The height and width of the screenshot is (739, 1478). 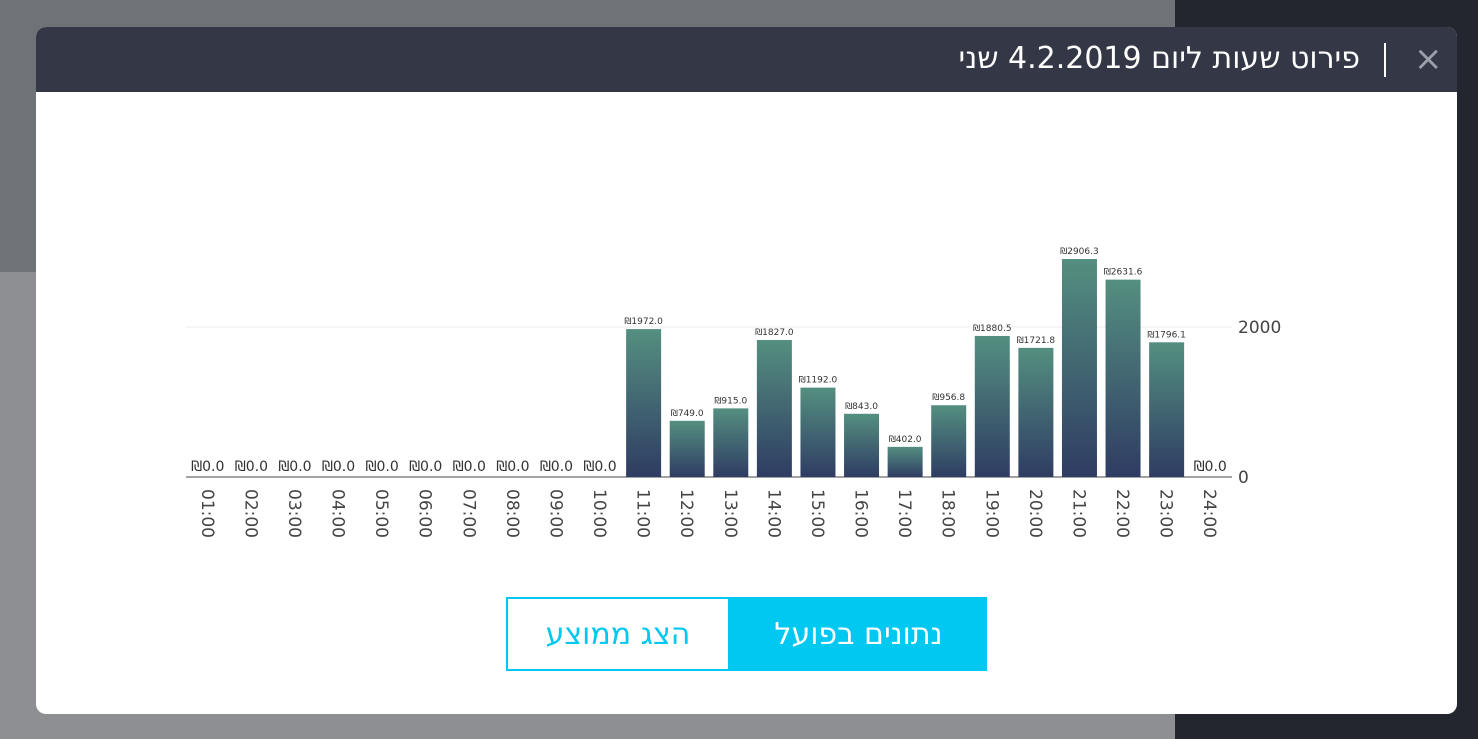 I want to click on x-tick-label: 23:00, so click(x=1166, y=513).